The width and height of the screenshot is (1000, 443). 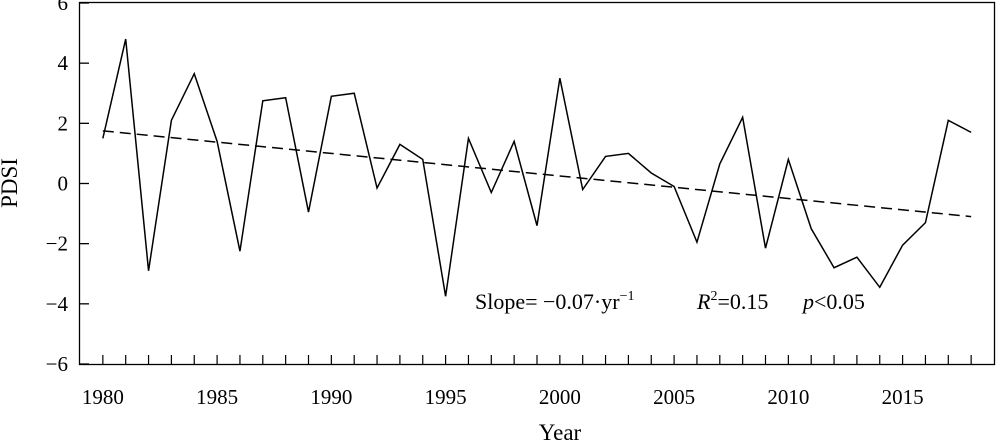 I want to click on y-tick-label: 6, so click(x=63, y=7).